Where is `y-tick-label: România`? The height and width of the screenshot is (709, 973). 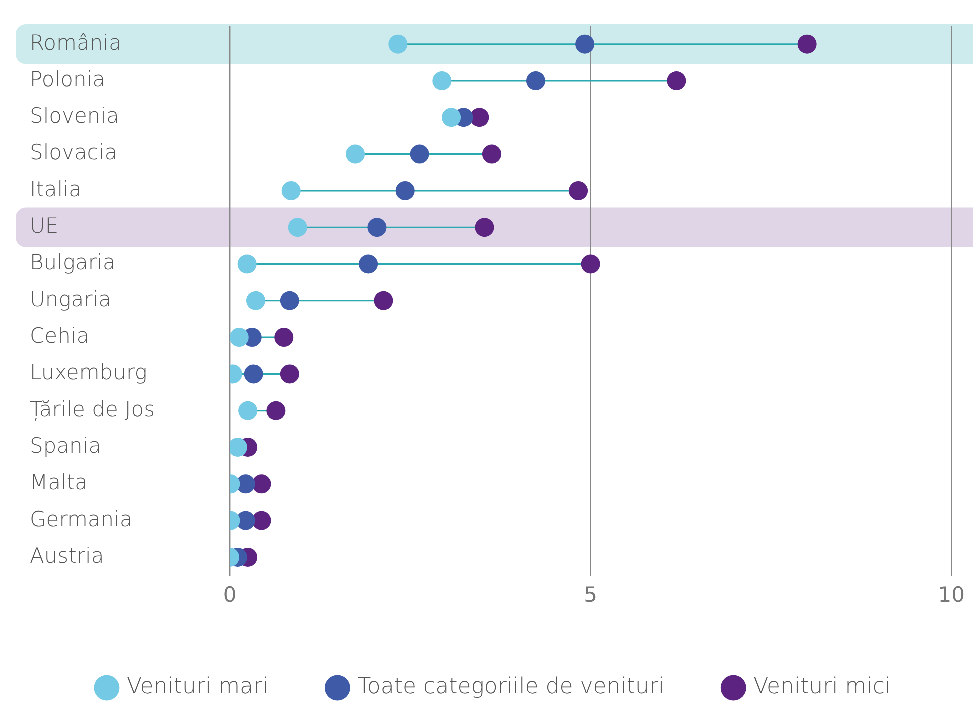
y-tick-label: România is located at coordinates (76, 42).